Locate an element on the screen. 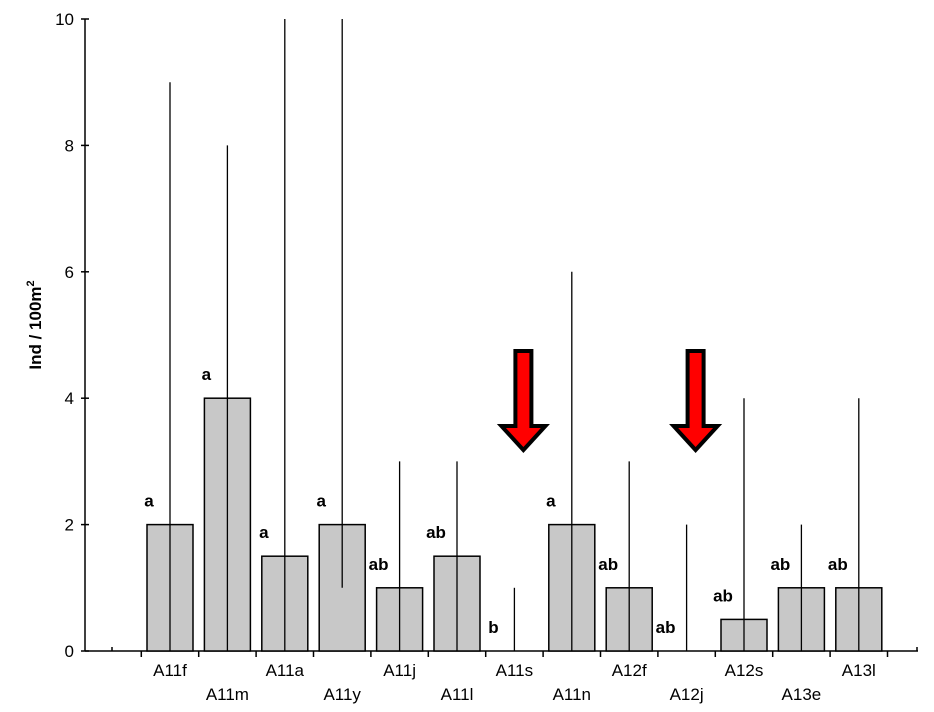  category-label: A11y is located at coordinates (342, 694).